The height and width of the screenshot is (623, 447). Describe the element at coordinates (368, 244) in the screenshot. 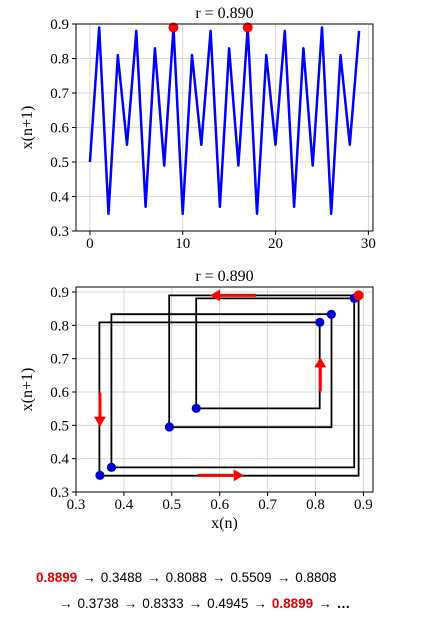

I see `x-tick-label: 30` at that location.